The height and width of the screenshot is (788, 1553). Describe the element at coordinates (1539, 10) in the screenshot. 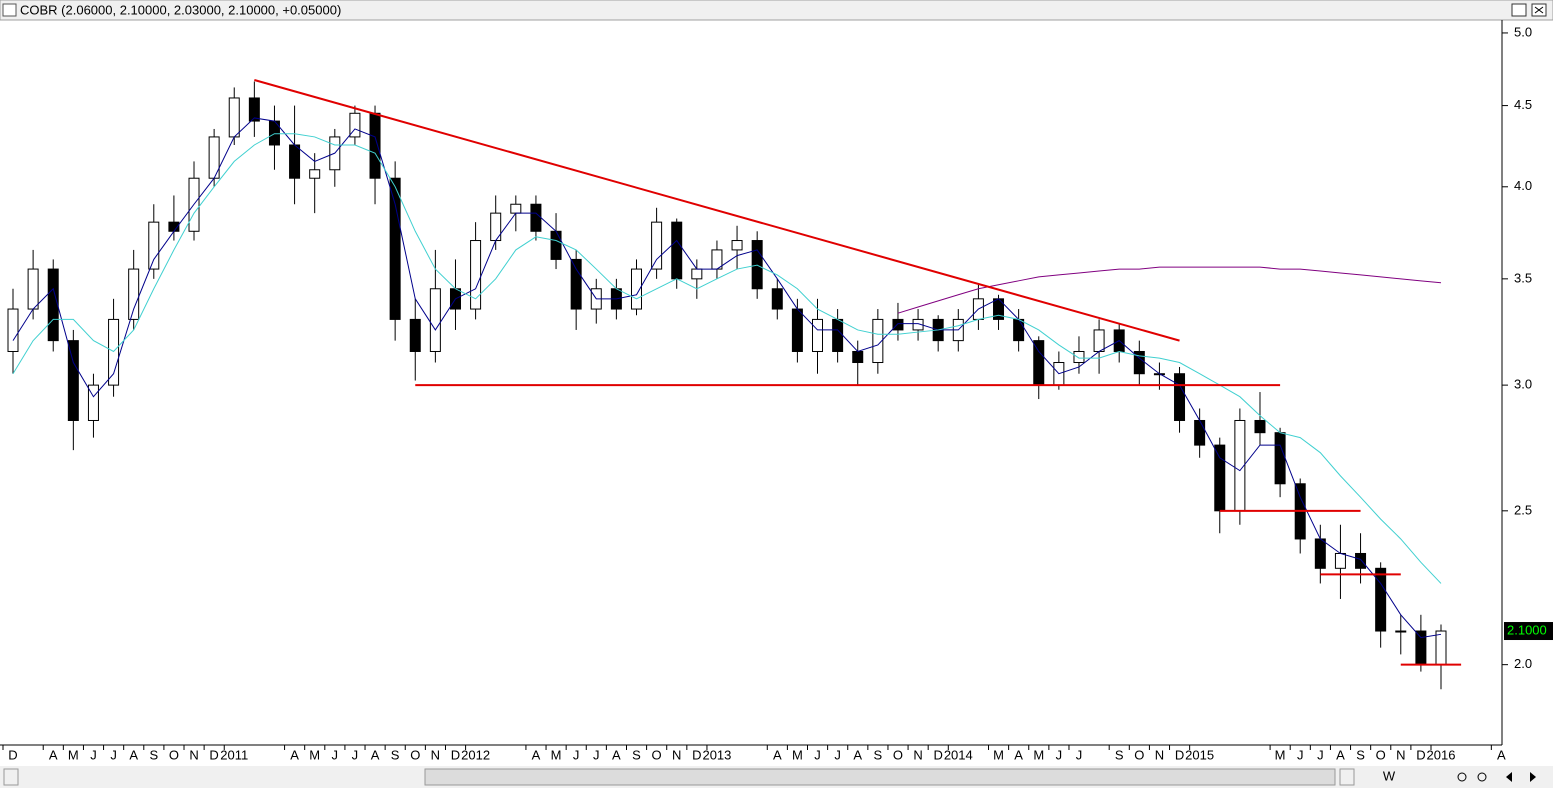

I see `close-icon` at that location.